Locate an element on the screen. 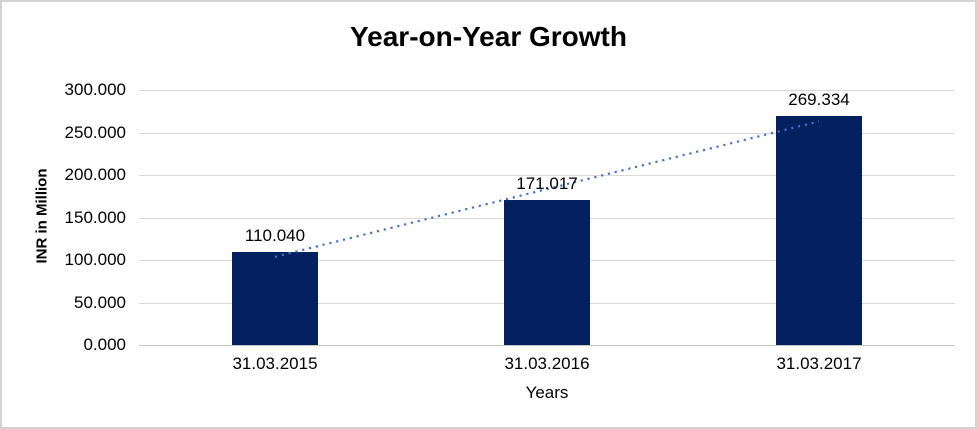 The width and height of the screenshot is (977, 429). y-tick-label: 200.000 is located at coordinates (95, 174).